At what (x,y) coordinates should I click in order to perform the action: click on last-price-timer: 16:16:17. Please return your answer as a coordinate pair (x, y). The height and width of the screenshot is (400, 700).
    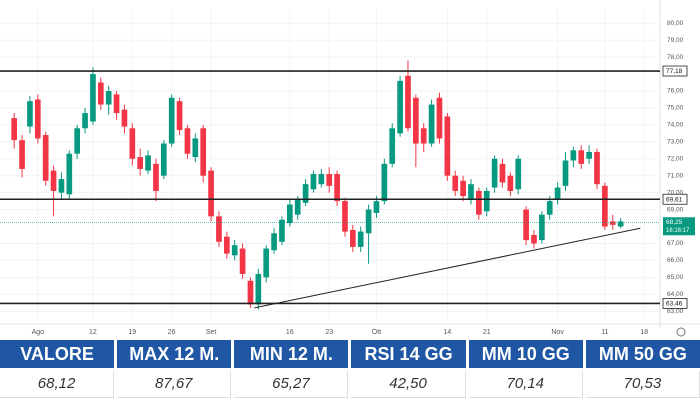
    Looking at the image, I should click on (678, 231).